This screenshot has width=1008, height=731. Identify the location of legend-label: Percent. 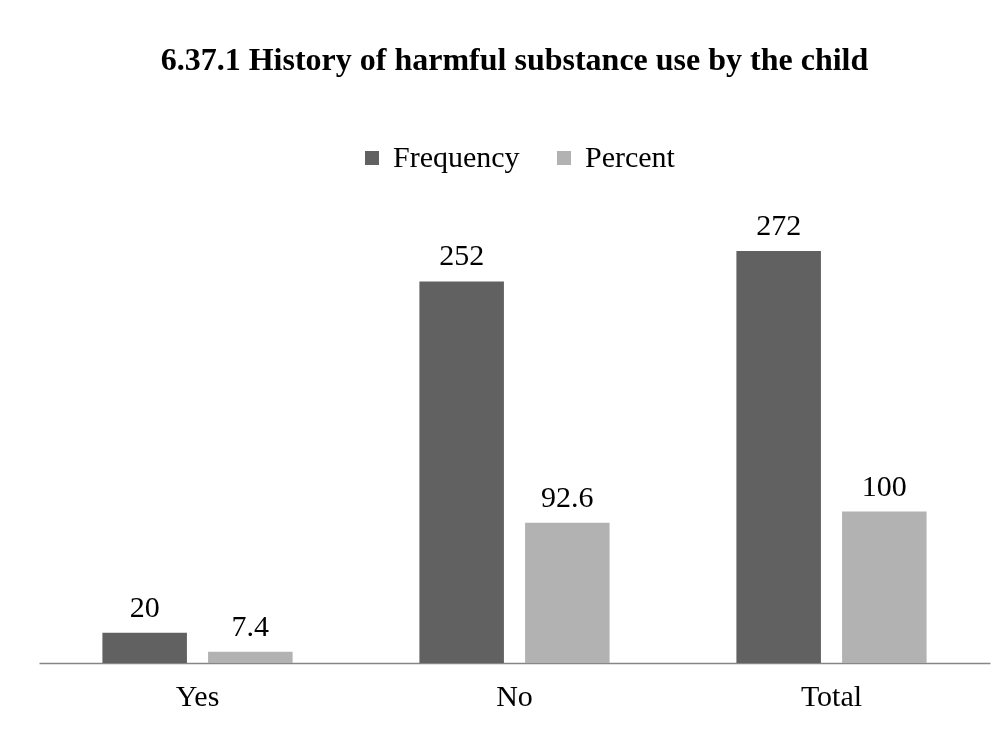
(630, 156).